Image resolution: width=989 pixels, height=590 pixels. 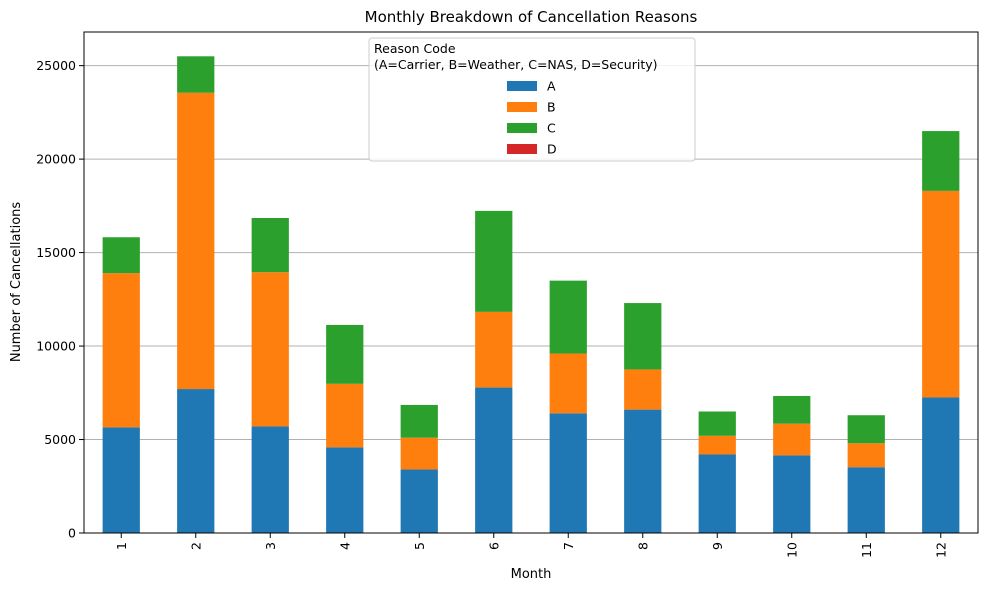 What do you see at coordinates (568, 546) in the screenshot?
I see `x-tick-label: 7` at bounding box center [568, 546].